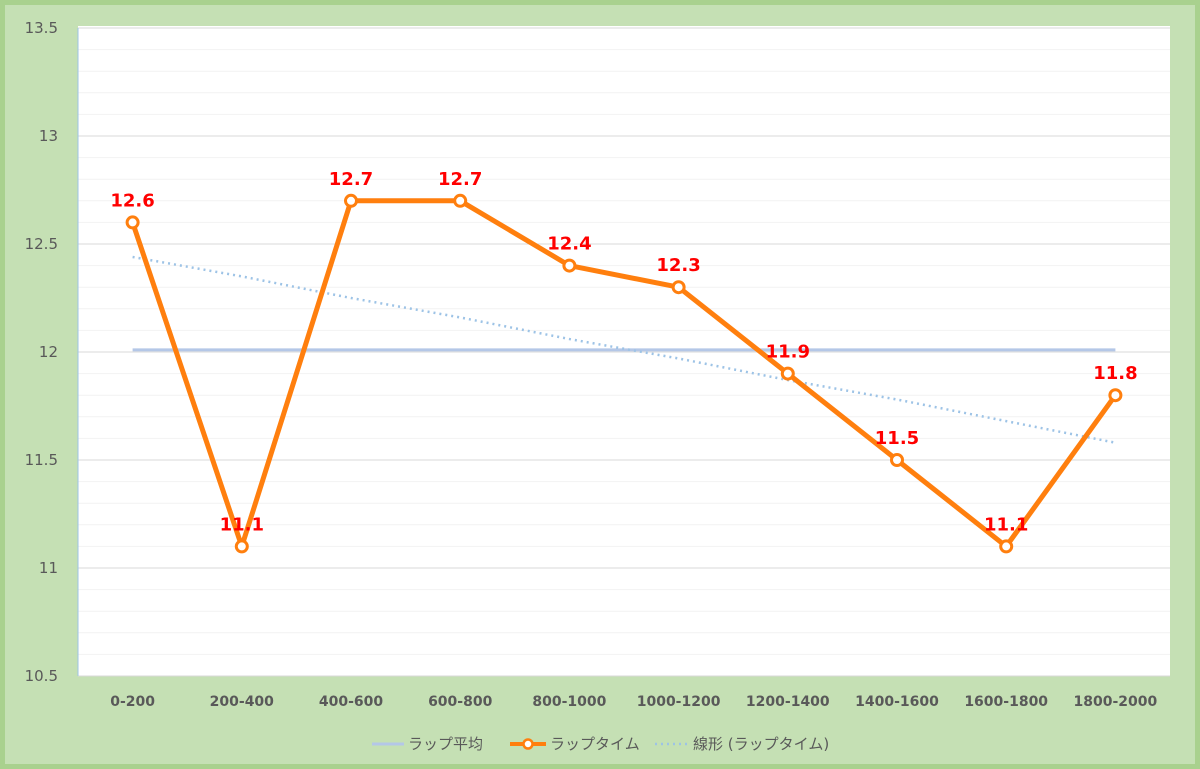  I want to click on x-tick-label: 1200-1400, so click(788, 702).